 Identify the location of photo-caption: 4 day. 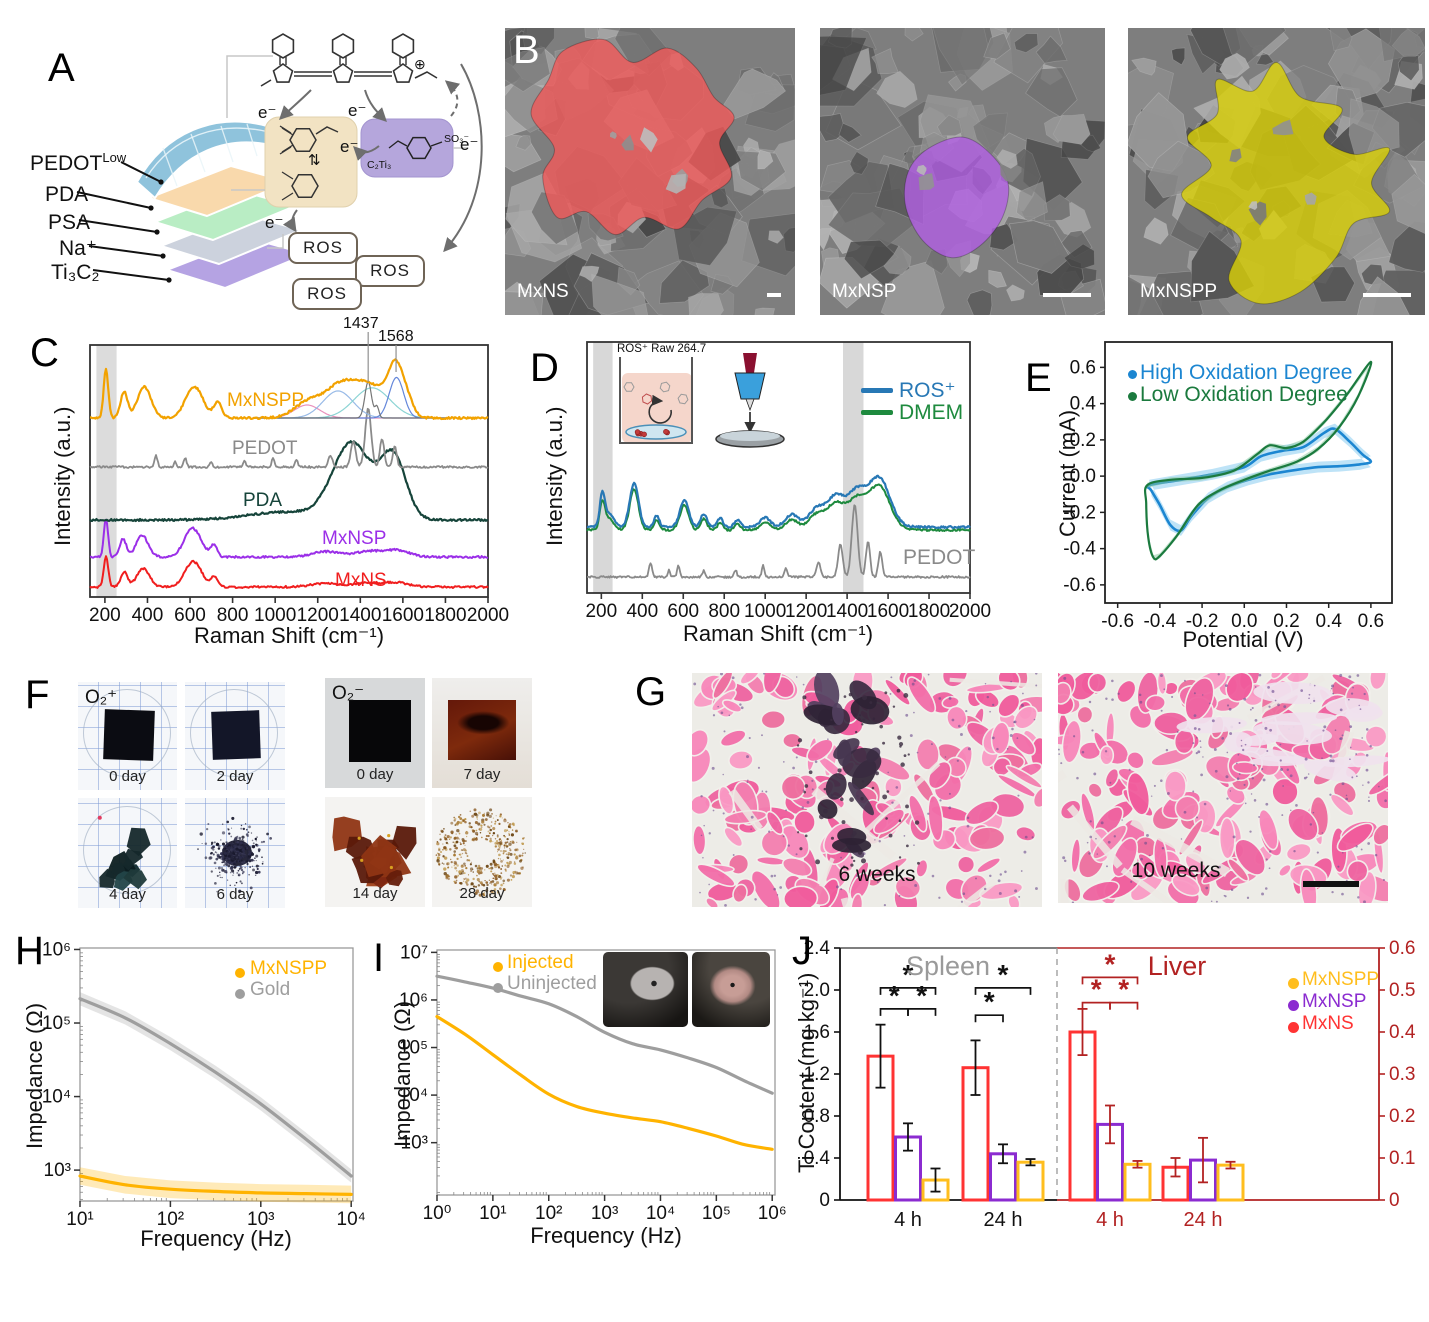
(127, 894).